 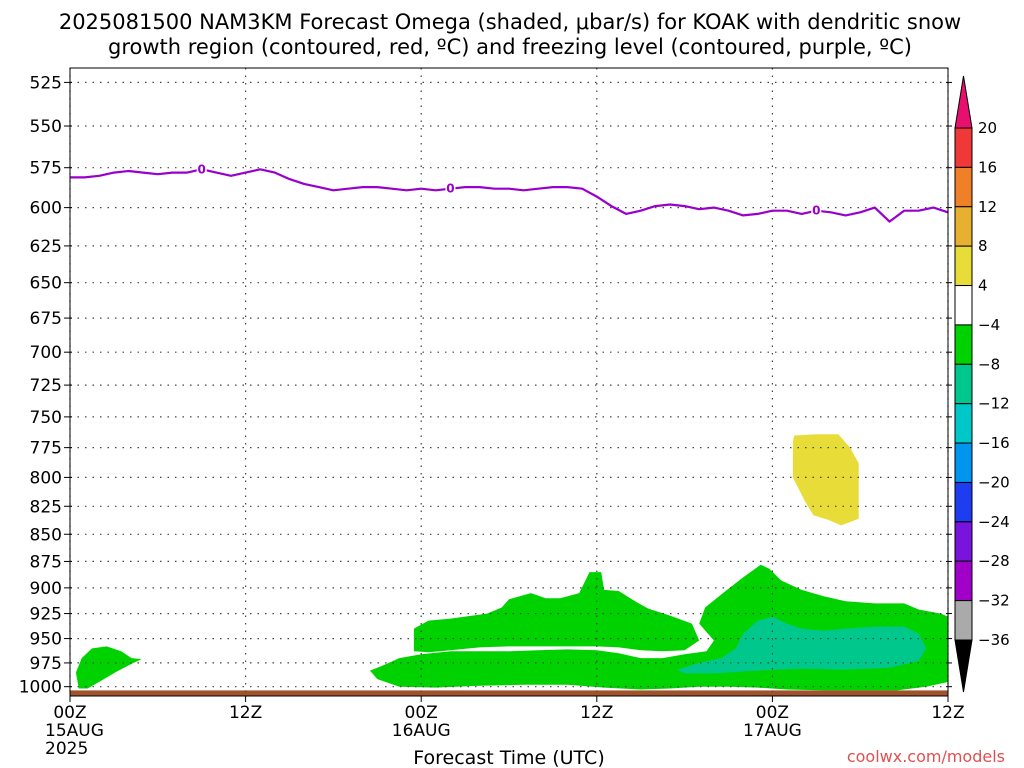 I want to click on colorbar-label: 8, so click(x=983, y=246).